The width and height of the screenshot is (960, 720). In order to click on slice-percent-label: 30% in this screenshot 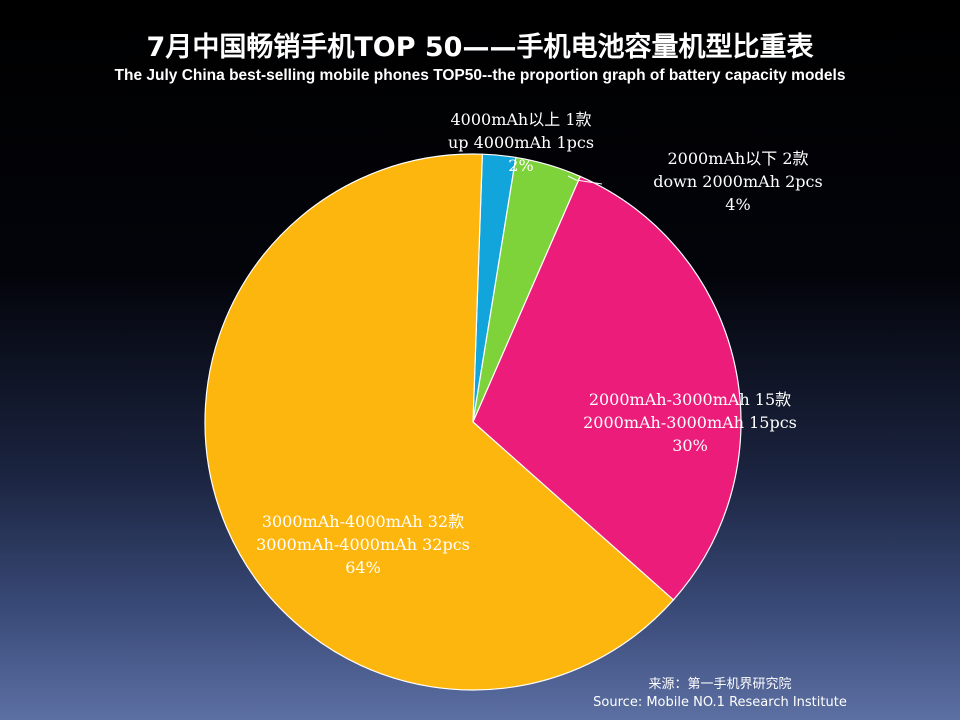, I will do `click(690, 445)`.